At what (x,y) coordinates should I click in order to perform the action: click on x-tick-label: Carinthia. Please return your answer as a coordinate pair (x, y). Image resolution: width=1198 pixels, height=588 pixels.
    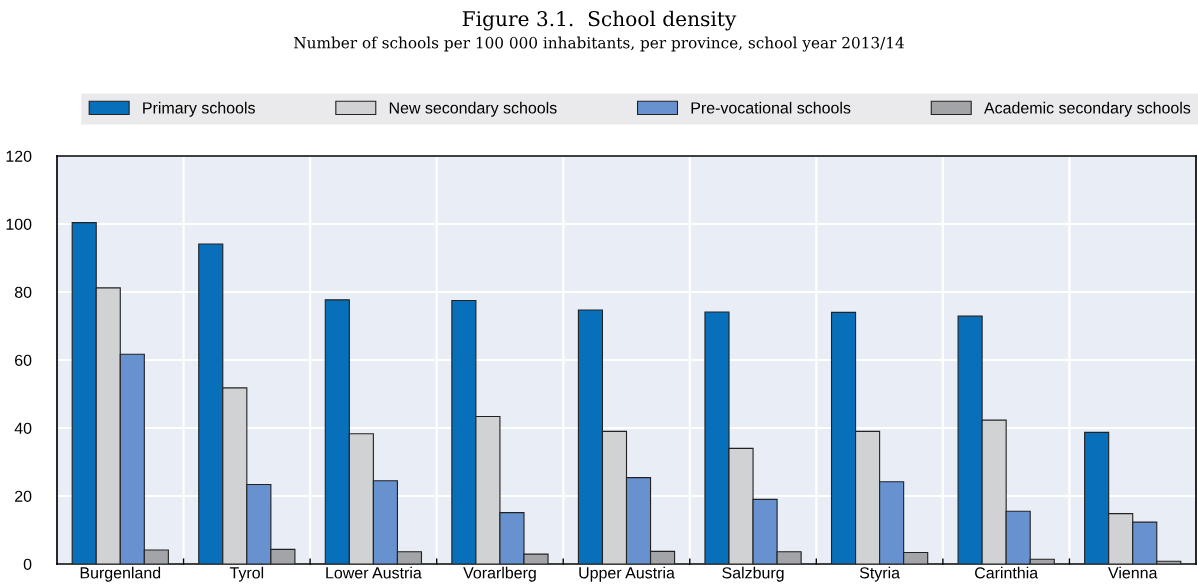
    Looking at the image, I should click on (1007, 572).